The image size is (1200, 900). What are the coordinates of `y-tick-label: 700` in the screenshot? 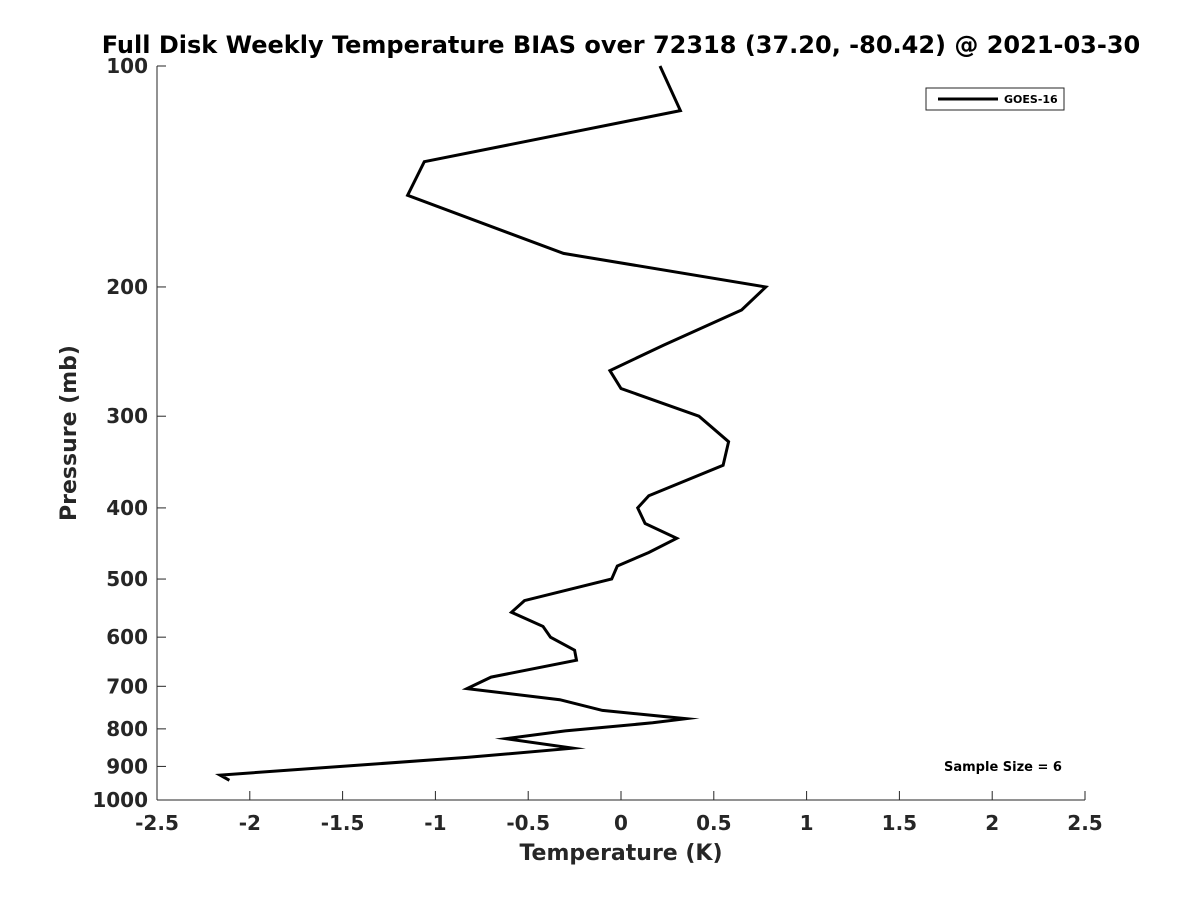 It's located at (127, 686).